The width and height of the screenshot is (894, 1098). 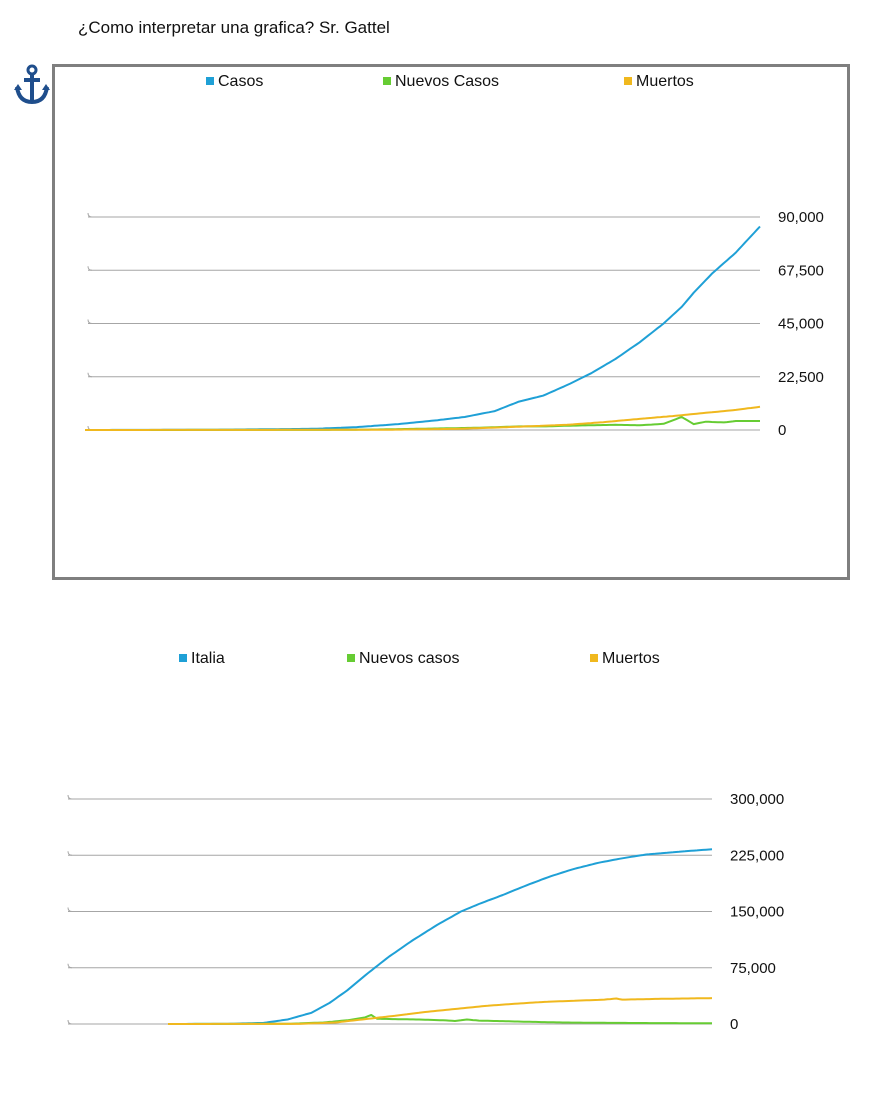 I want to click on legend-label: Nuevos Casos, so click(x=447, y=81).